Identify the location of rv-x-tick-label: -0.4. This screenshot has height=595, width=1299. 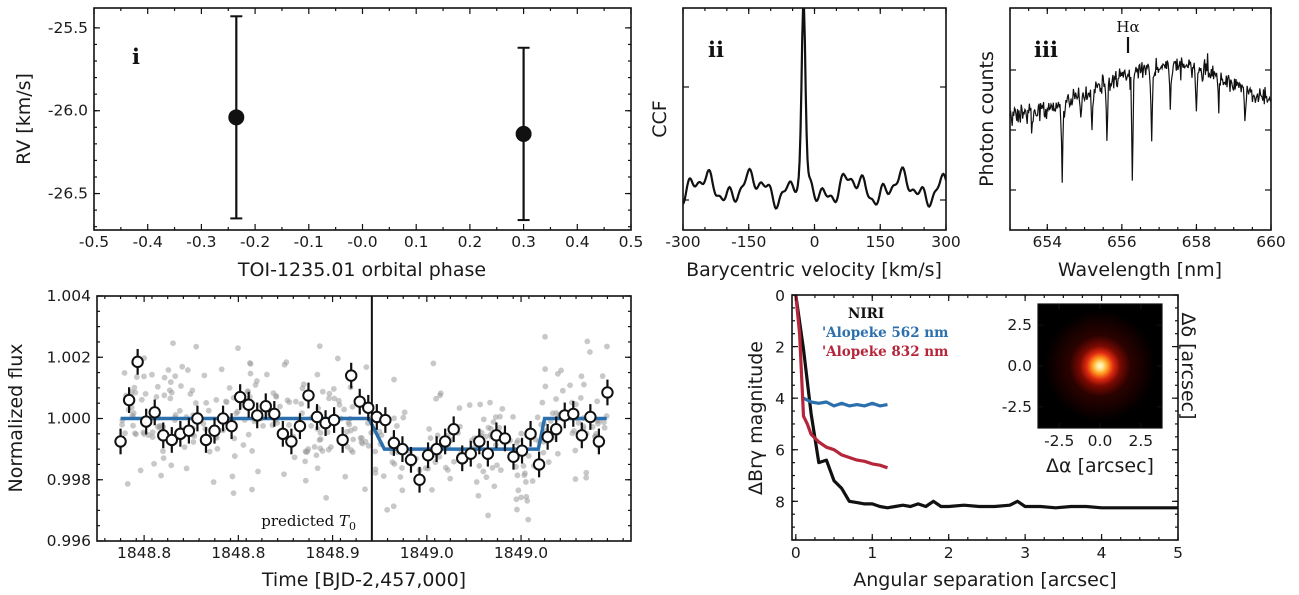
(148, 242).